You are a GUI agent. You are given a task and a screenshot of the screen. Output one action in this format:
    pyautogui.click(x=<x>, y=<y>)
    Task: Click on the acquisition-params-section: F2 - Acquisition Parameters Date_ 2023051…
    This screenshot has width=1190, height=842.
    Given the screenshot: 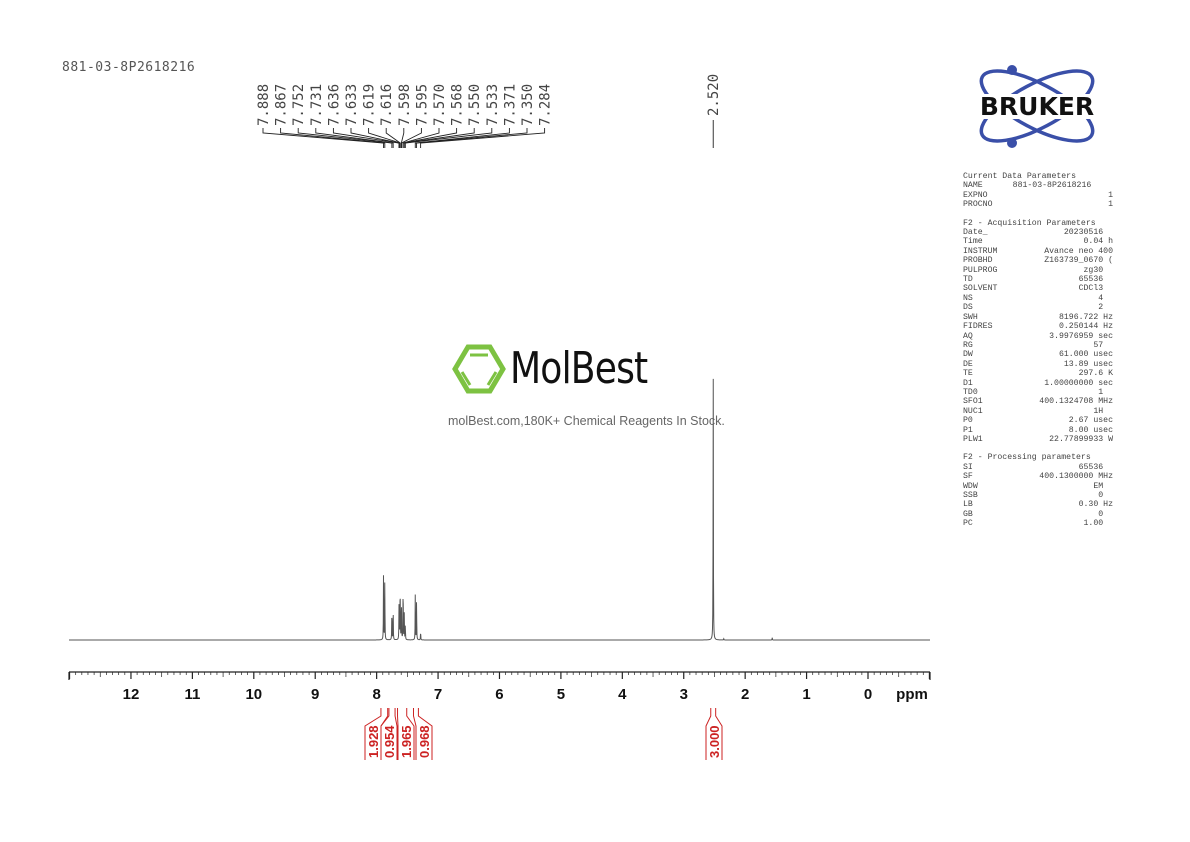 What is the action you would take?
    pyautogui.click(x=1038, y=332)
    